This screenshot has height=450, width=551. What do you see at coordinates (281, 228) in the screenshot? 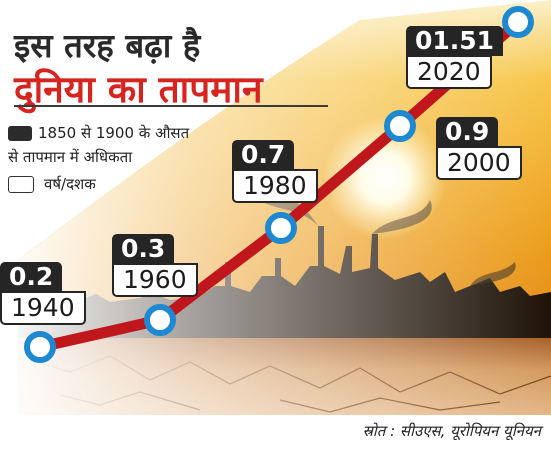
I see `data-point-1980` at bounding box center [281, 228].